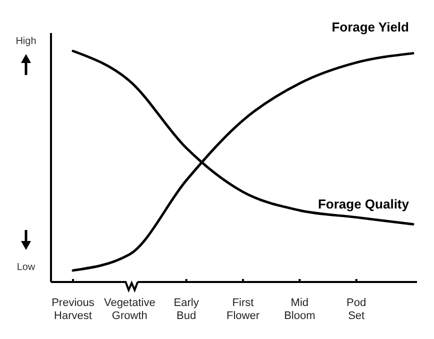  Describe the element at coordinates (130, 309) in the screenshot. I see `x-tick-label: Vegetative Growth` at that location.